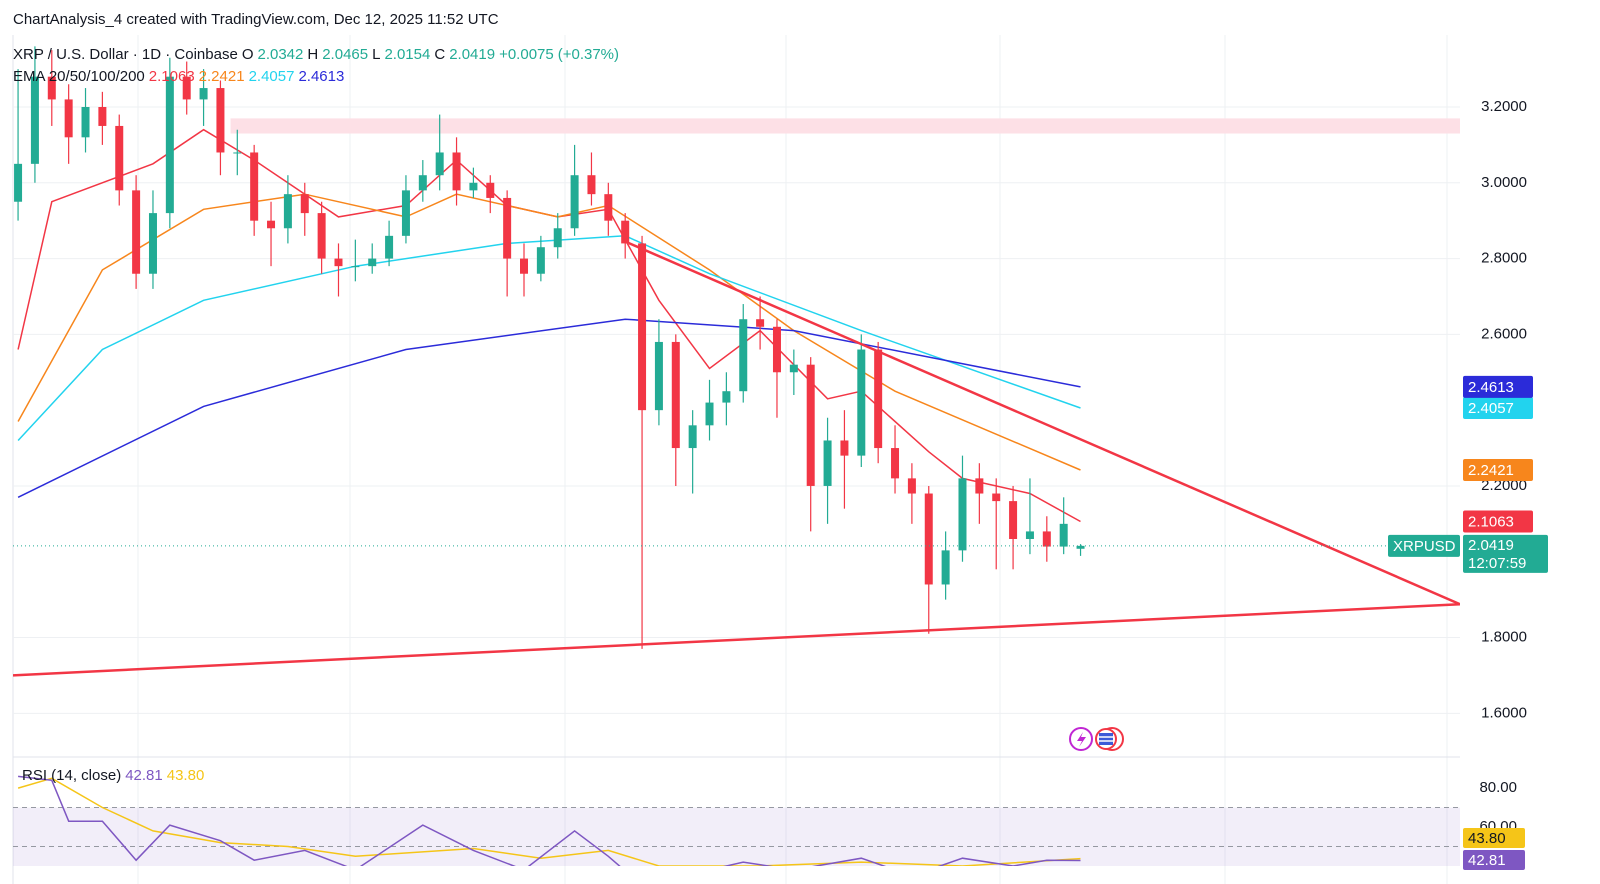  What do you see at coordinates (280, 54) in the screenshot?
I see `ohlc-value: 2.0342` at bounding box center [280, 54].